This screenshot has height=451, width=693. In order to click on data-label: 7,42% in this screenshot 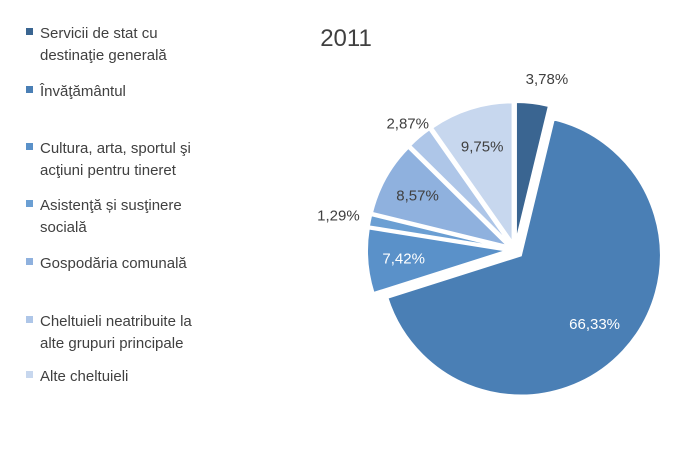, I will do `click(403, 258)`.